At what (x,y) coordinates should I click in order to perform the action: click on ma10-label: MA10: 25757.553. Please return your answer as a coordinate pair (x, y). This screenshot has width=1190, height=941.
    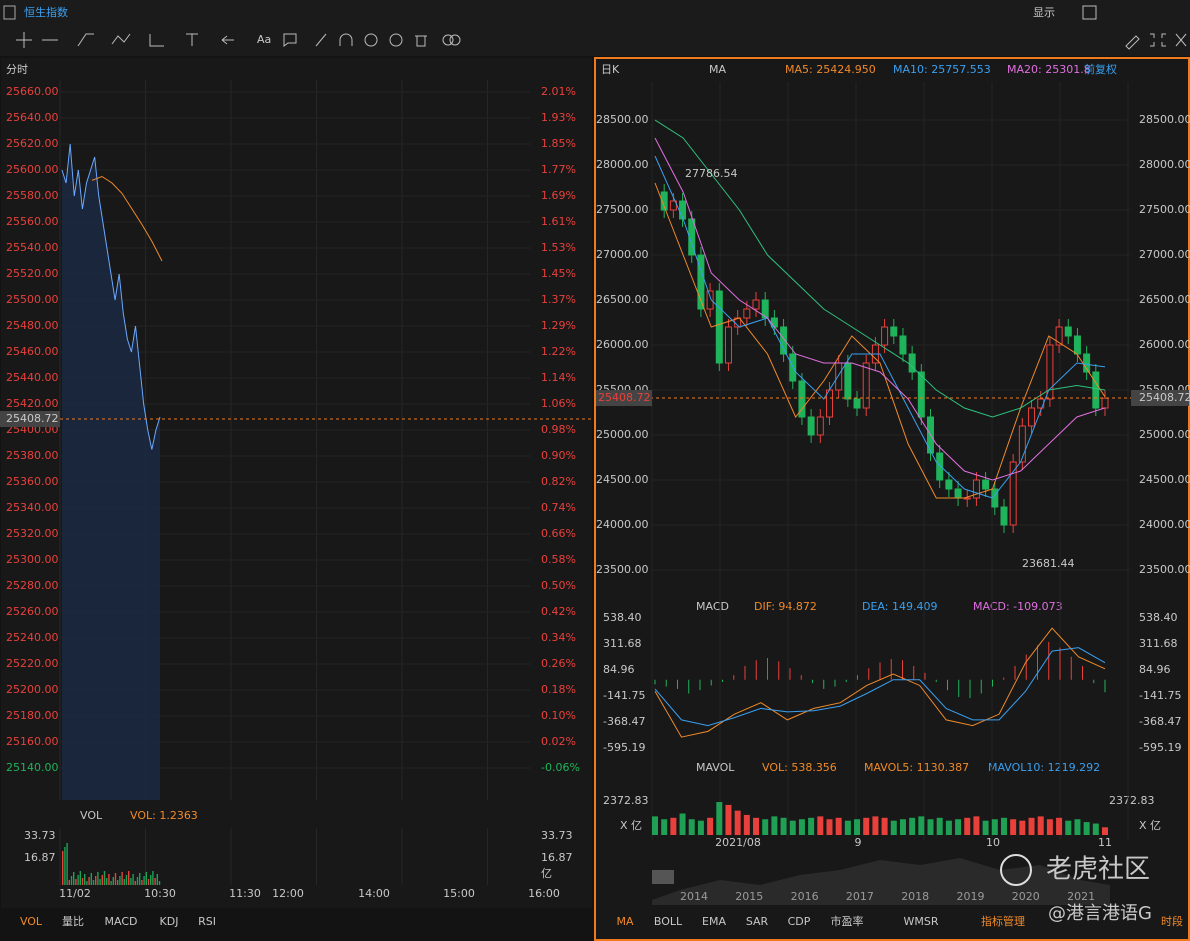
    Looking at the image, I should click on (942, 69).